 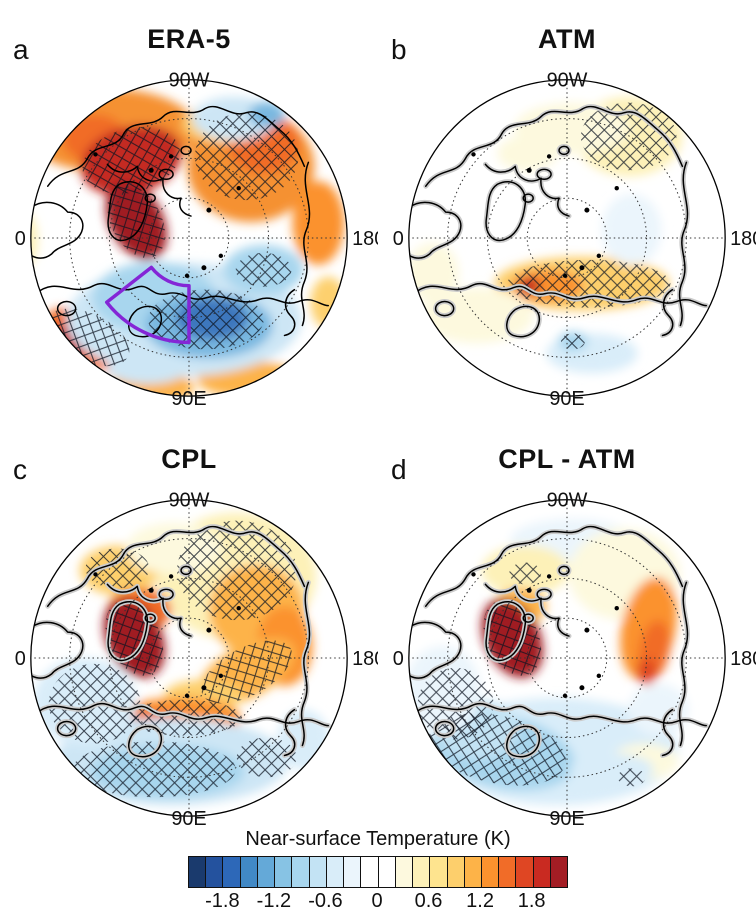 I want to click on colorbar-tick-label: 1.2, so click(x=480, y=901).